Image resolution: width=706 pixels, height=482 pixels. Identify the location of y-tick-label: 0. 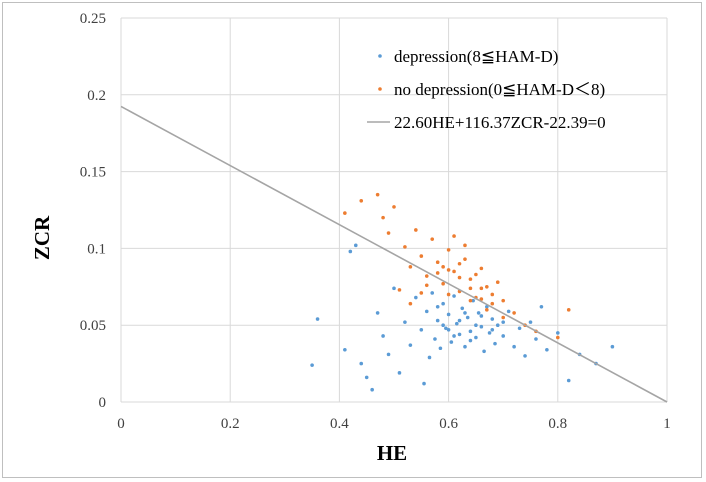
(103, 403).